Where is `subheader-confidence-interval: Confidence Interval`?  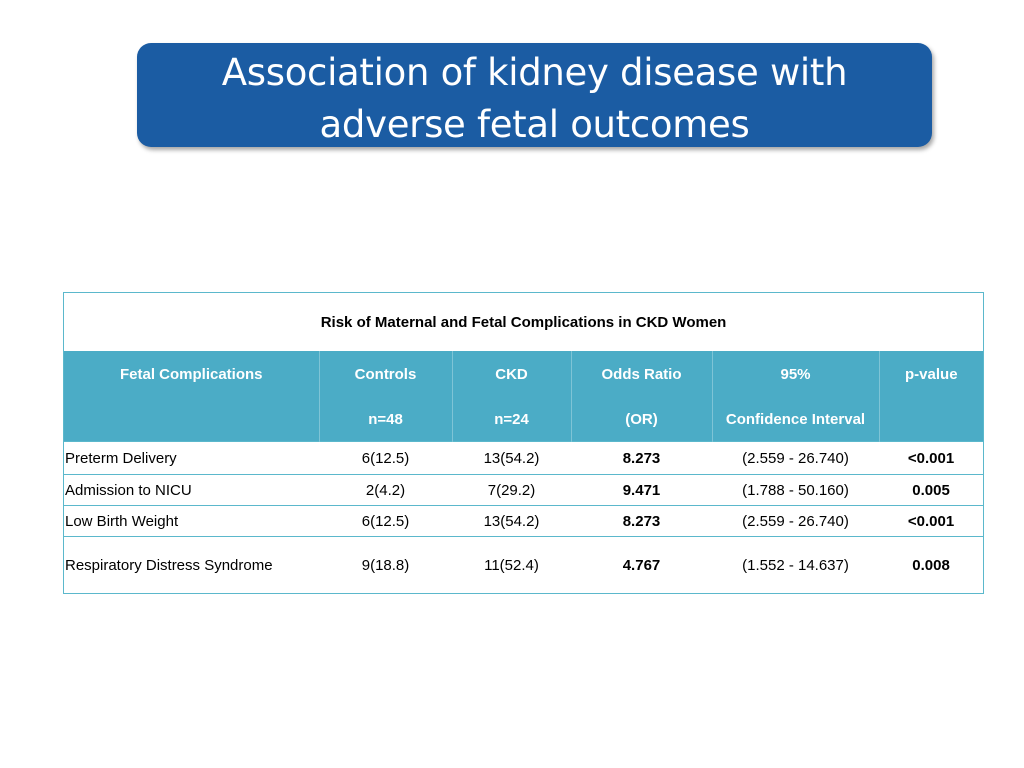
subheader-confidence-interval: Confidence Interval is located at coordinates (795, 419).